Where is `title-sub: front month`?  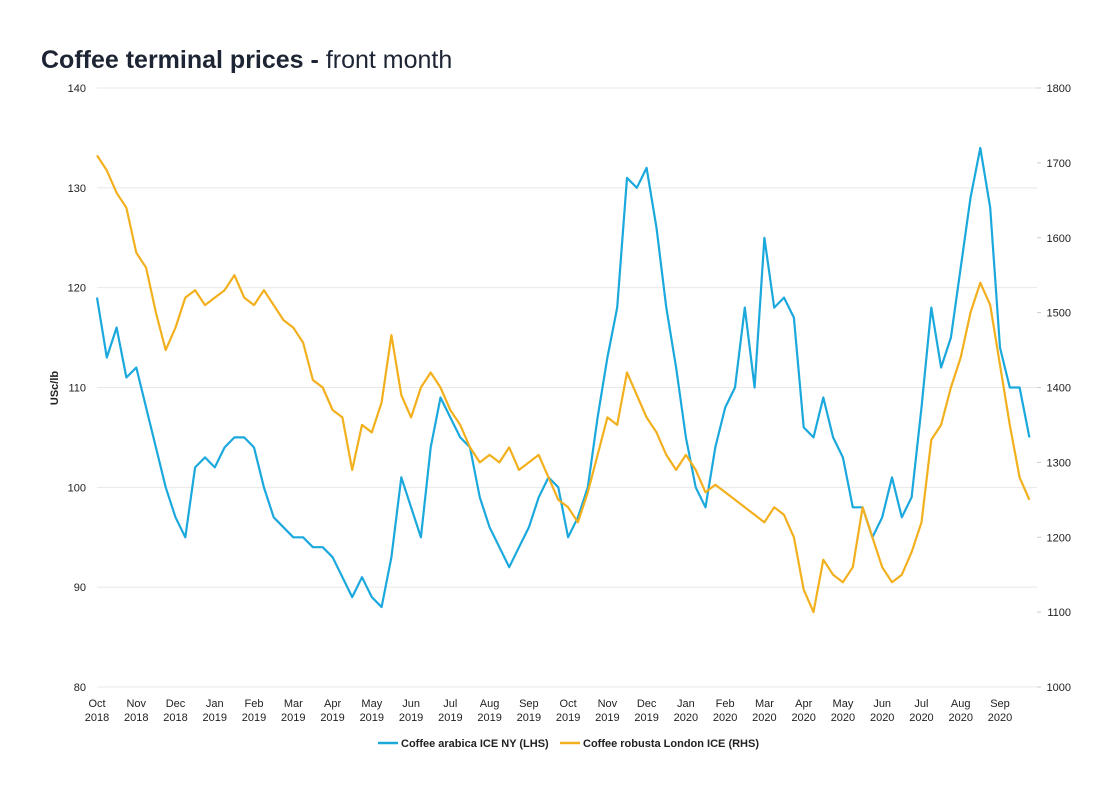 title-sub: front month is located at coordinates (389, 60).